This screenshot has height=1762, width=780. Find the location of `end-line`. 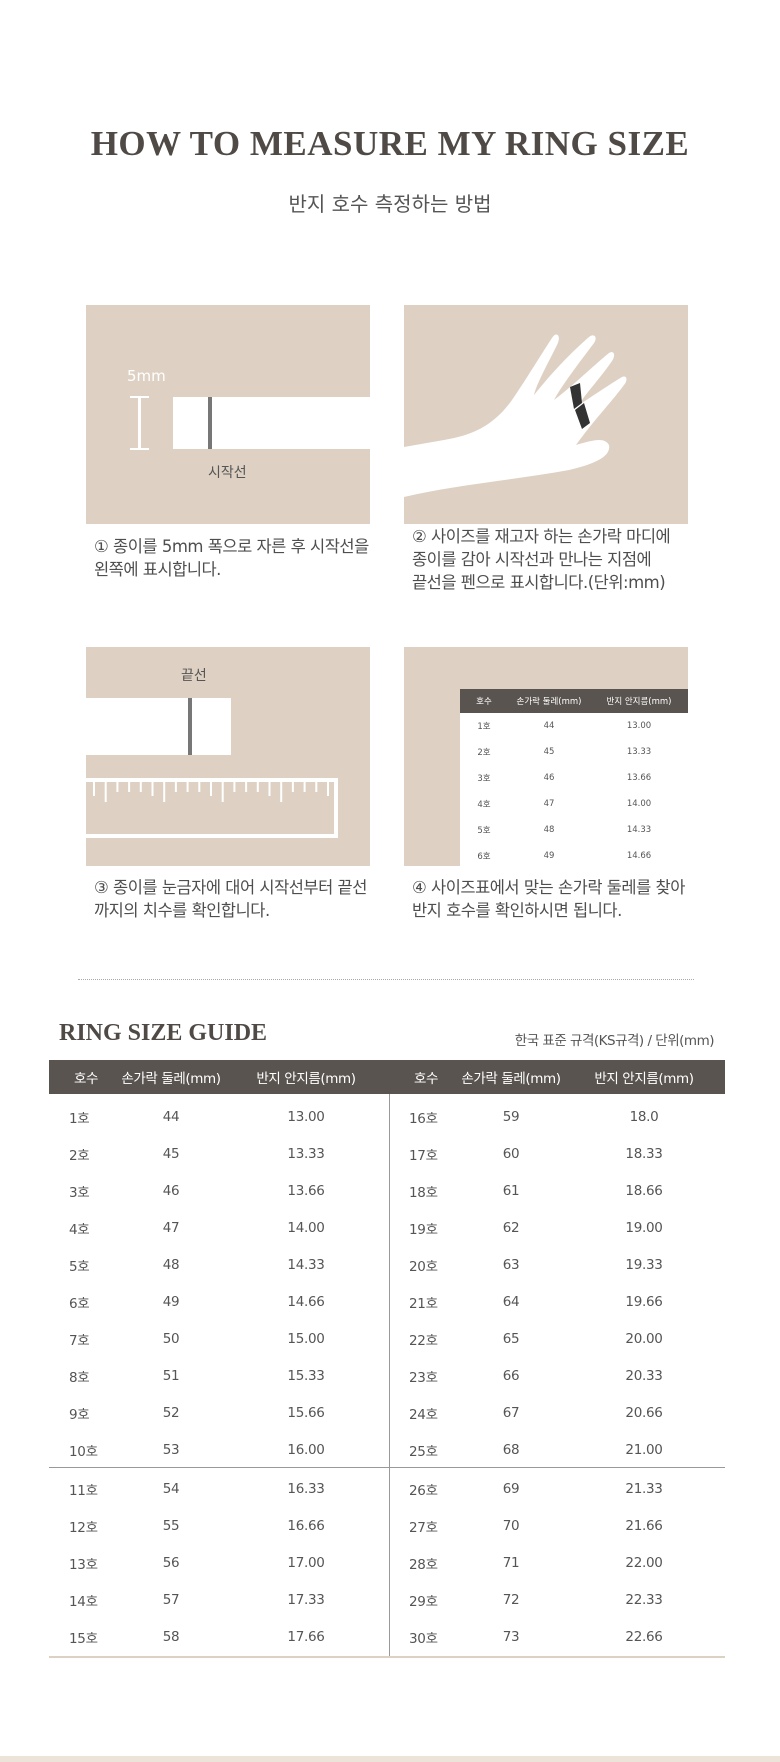

end-line is located at coordinates (190, 726).